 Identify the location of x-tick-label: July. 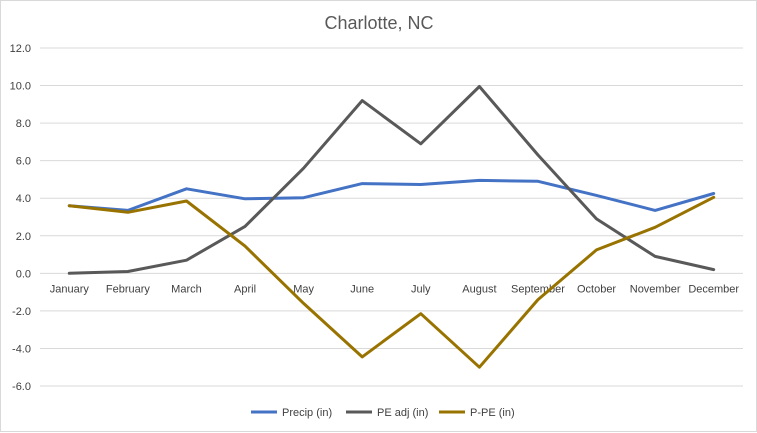
(421, 289).